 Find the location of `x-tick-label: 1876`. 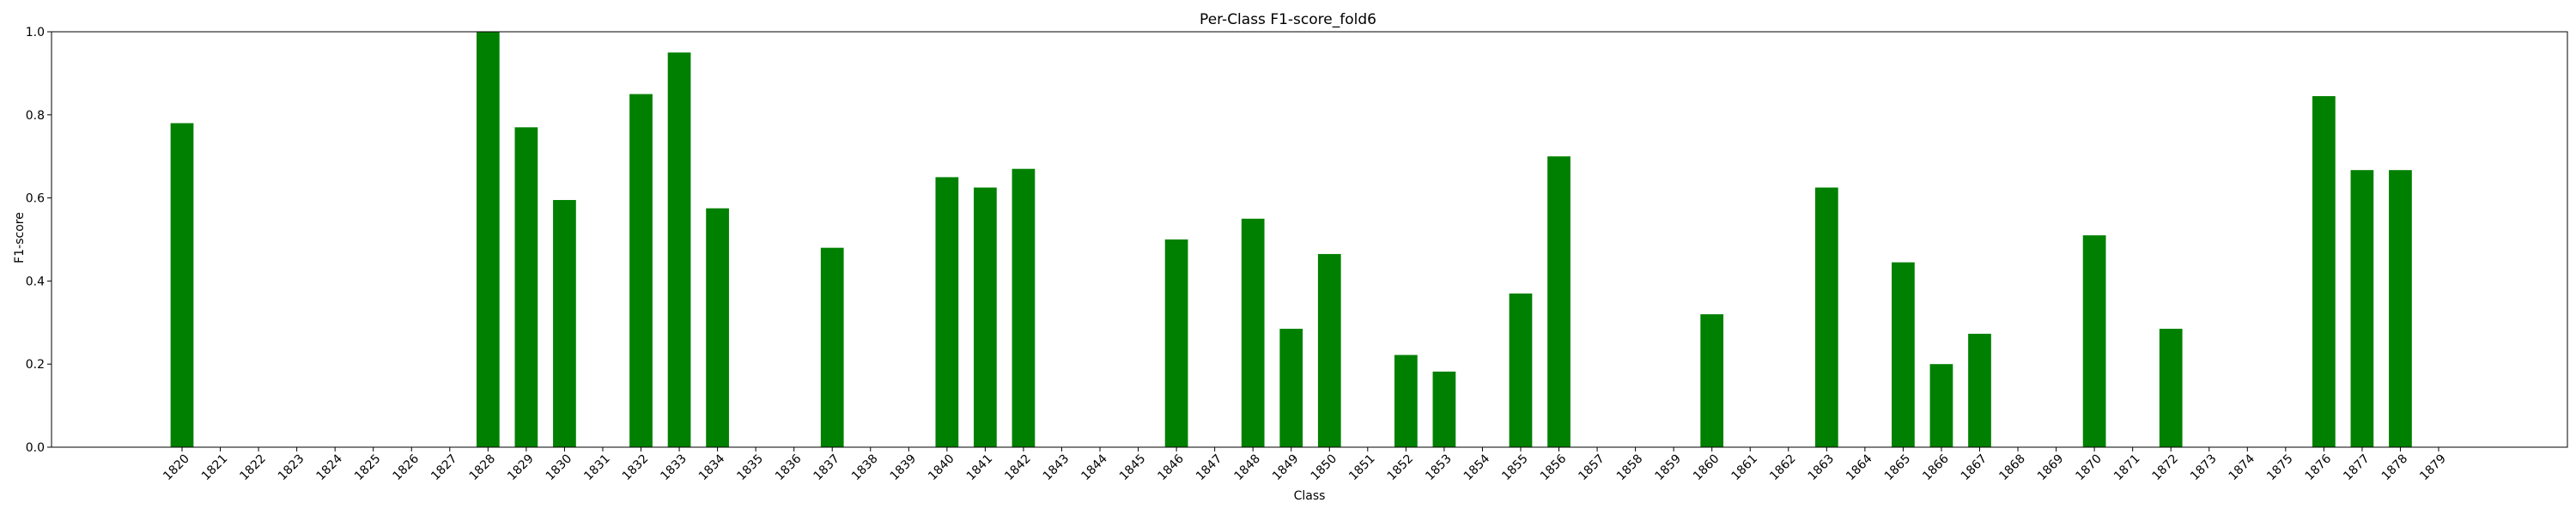

x-tick-label: 1876 is located at coordinates (2319, 467).